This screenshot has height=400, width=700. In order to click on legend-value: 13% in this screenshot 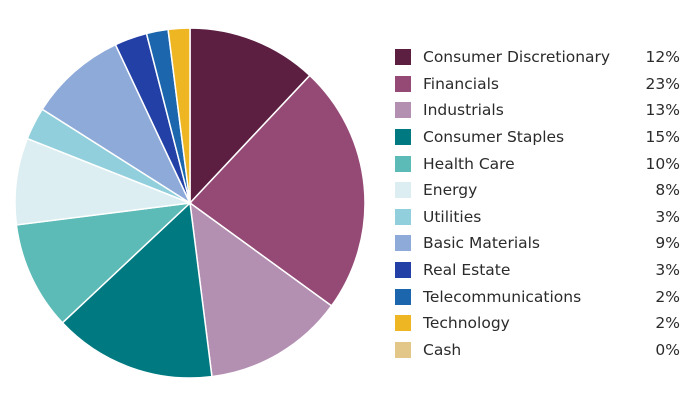, I will do `click(662, 110)`.